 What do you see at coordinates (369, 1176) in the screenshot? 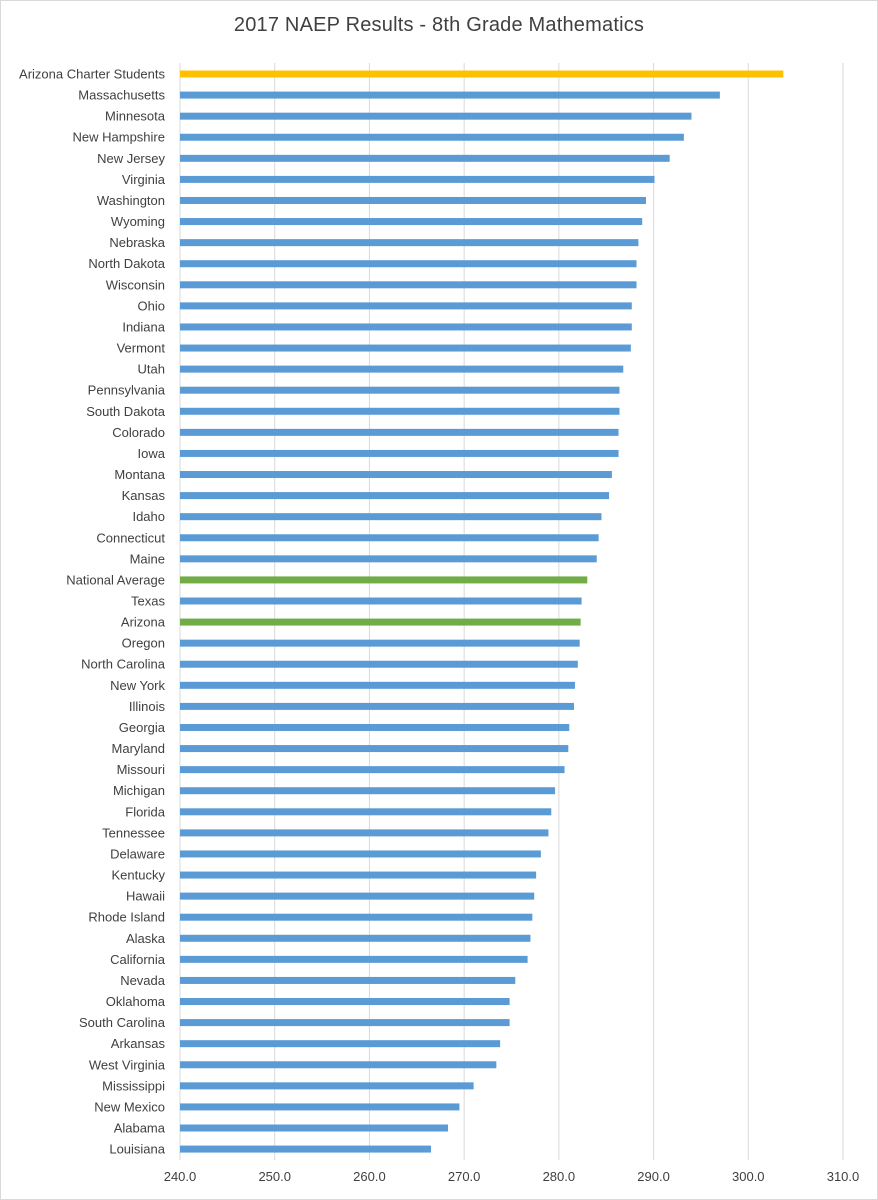
I see `x-tick-label: 260.0` at bounding box center [369, 1176].